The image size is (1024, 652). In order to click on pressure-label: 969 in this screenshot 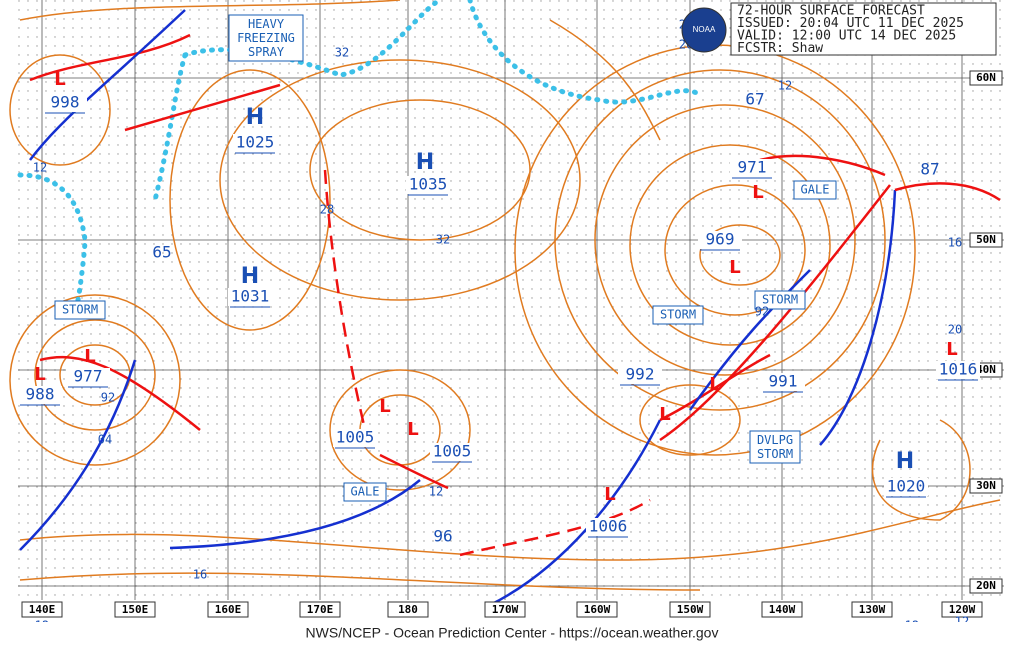, I will do `click(720, 239)`.